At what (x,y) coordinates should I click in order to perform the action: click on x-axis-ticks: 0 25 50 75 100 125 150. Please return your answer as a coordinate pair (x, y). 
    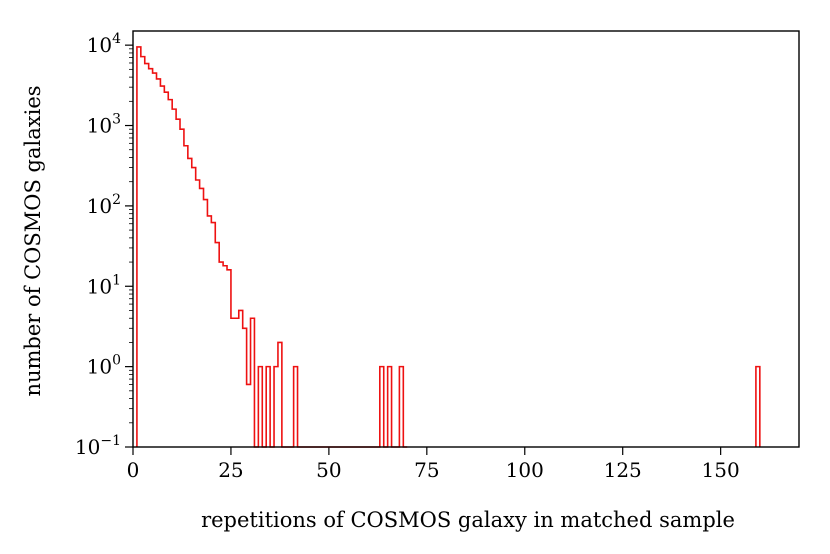
    Looking at the image, I should click on (433, 464).